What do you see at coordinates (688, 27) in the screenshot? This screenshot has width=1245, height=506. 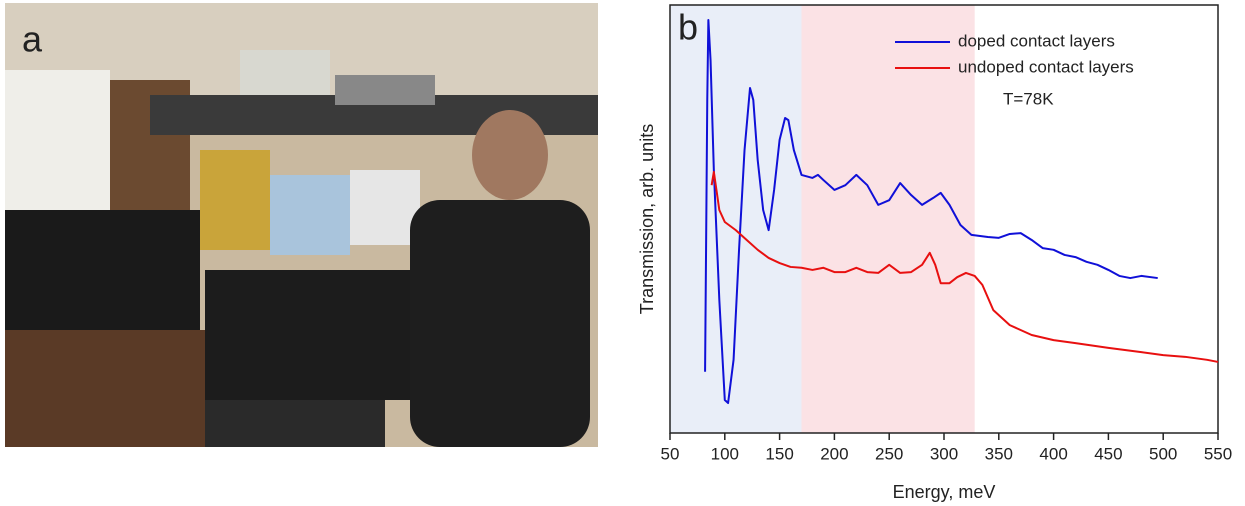 I see `panel-label: b` at bounding box center [688, 27].